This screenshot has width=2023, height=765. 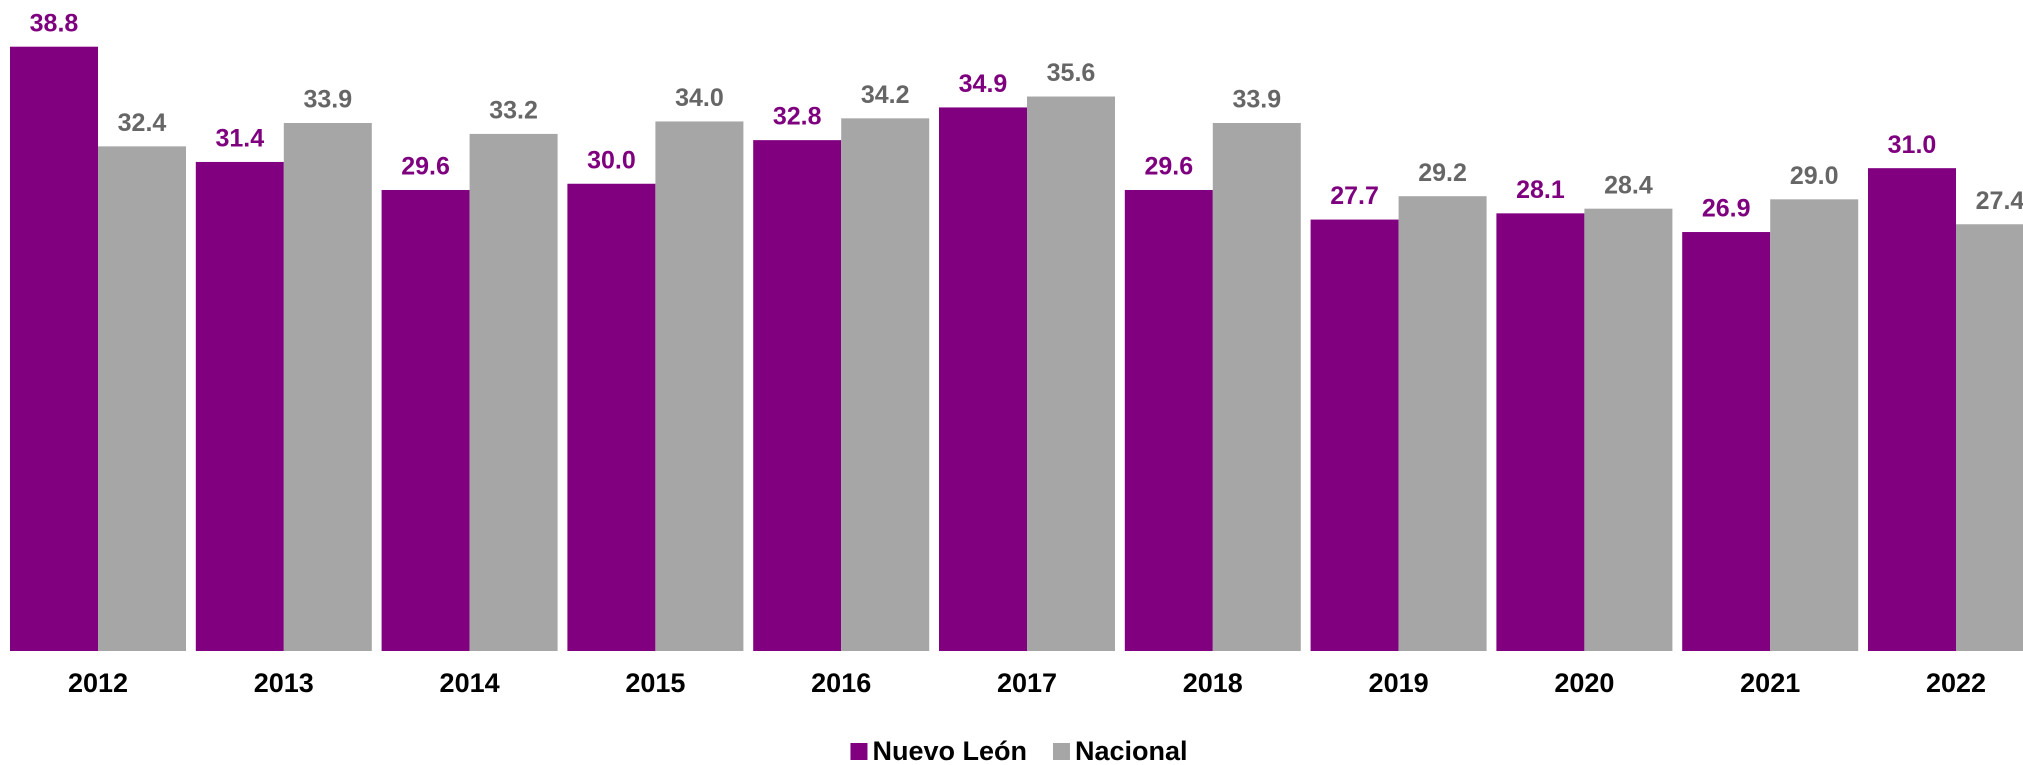 I want to click on data-label: 32.8, so click(x=797, y=117).